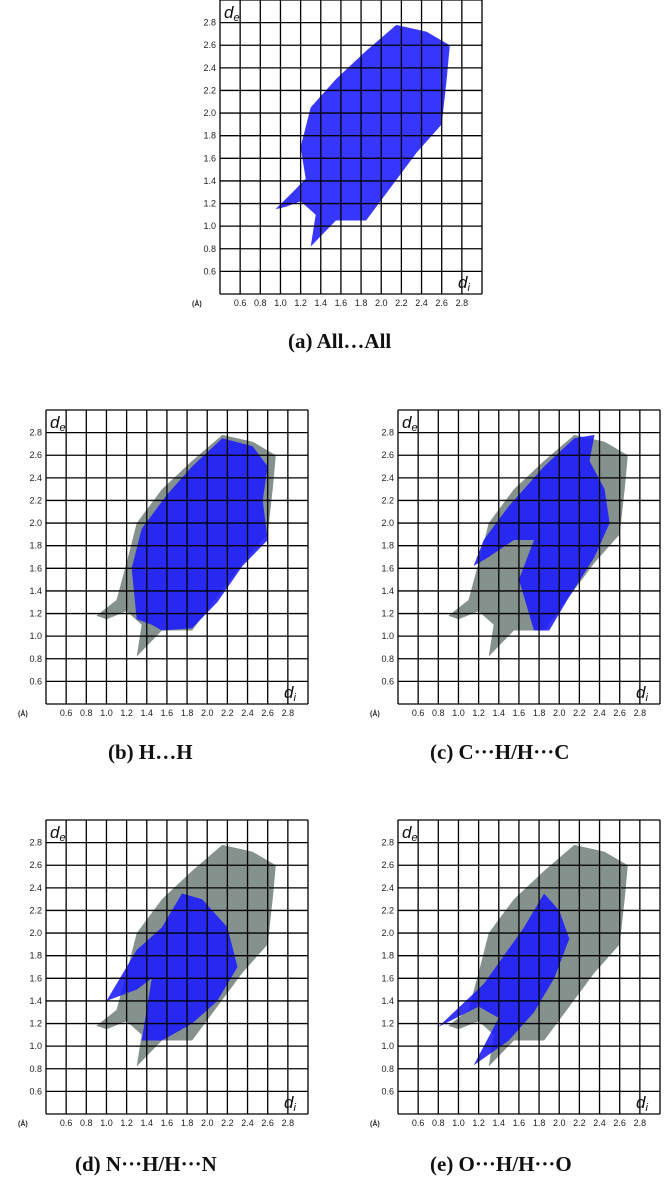  I want to click on caption-hh: (b) H…H, so click(150, 752).